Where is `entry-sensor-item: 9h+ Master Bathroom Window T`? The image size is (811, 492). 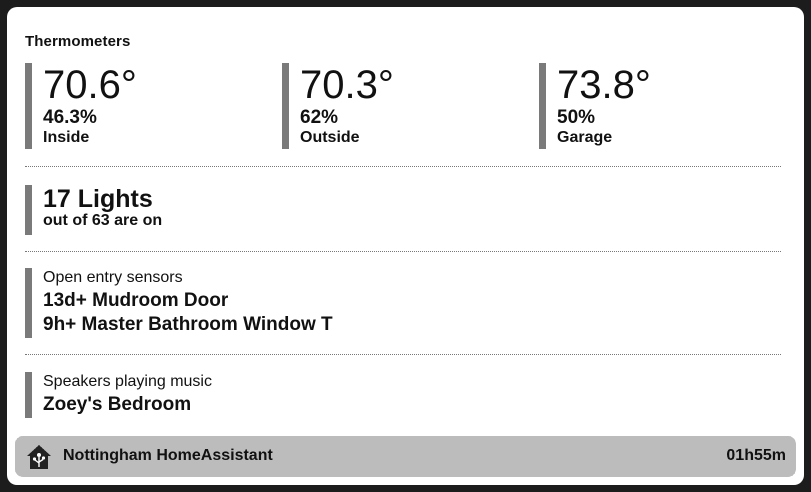
entry-sensor-item: 9h+ Master Bathroom Window T is located at coordinates (188, 324).